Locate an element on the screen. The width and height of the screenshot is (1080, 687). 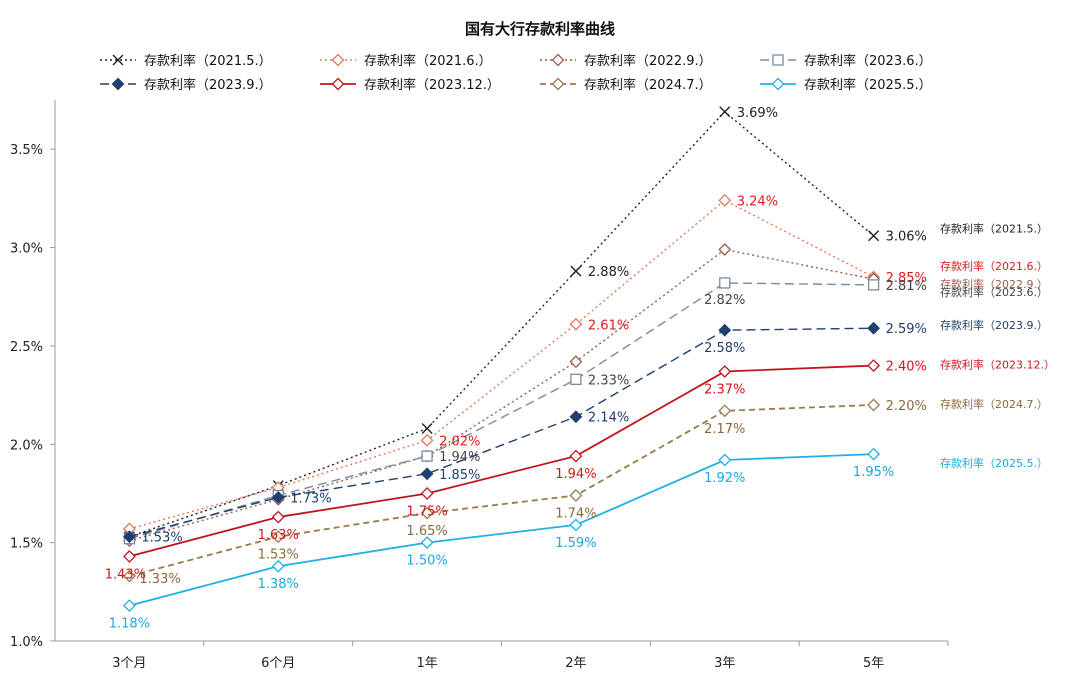
y-tick-label: 3.5% is located at coordinates (26, 150).